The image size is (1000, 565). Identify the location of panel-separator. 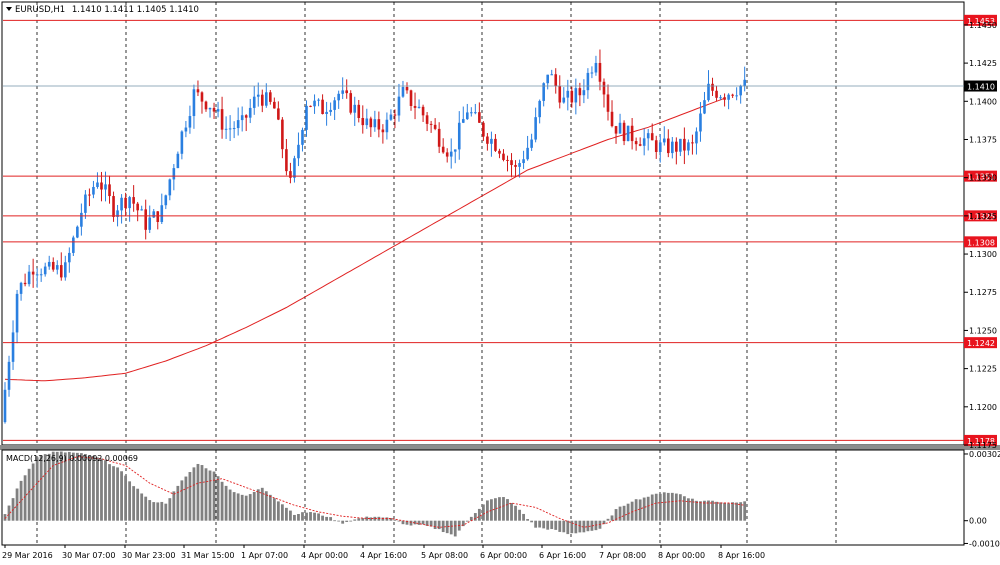
(500, 447).